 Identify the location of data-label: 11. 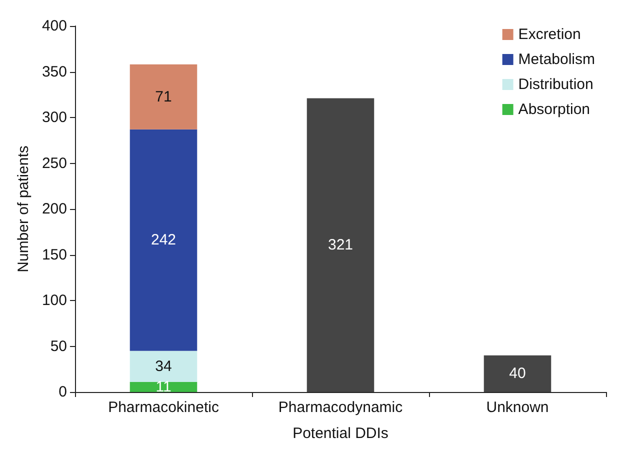
(164, 387).